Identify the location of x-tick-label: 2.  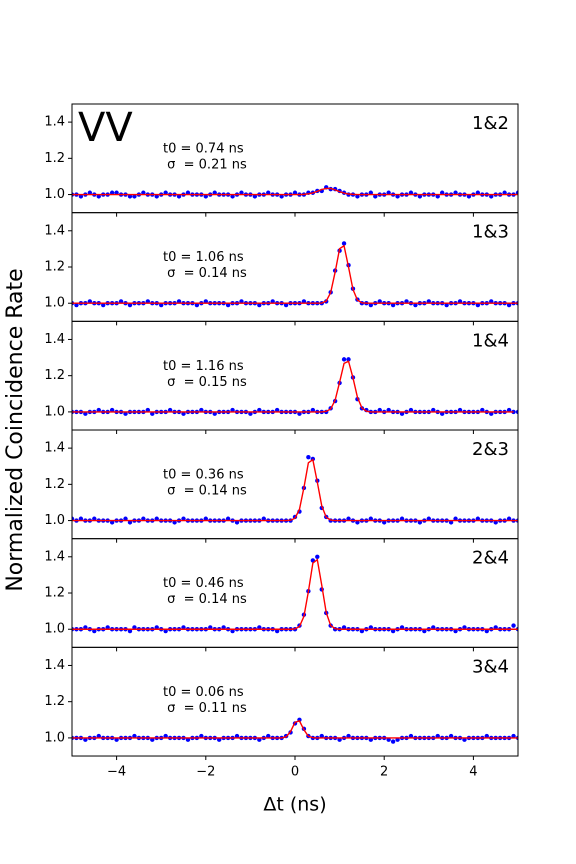
(384, 772).